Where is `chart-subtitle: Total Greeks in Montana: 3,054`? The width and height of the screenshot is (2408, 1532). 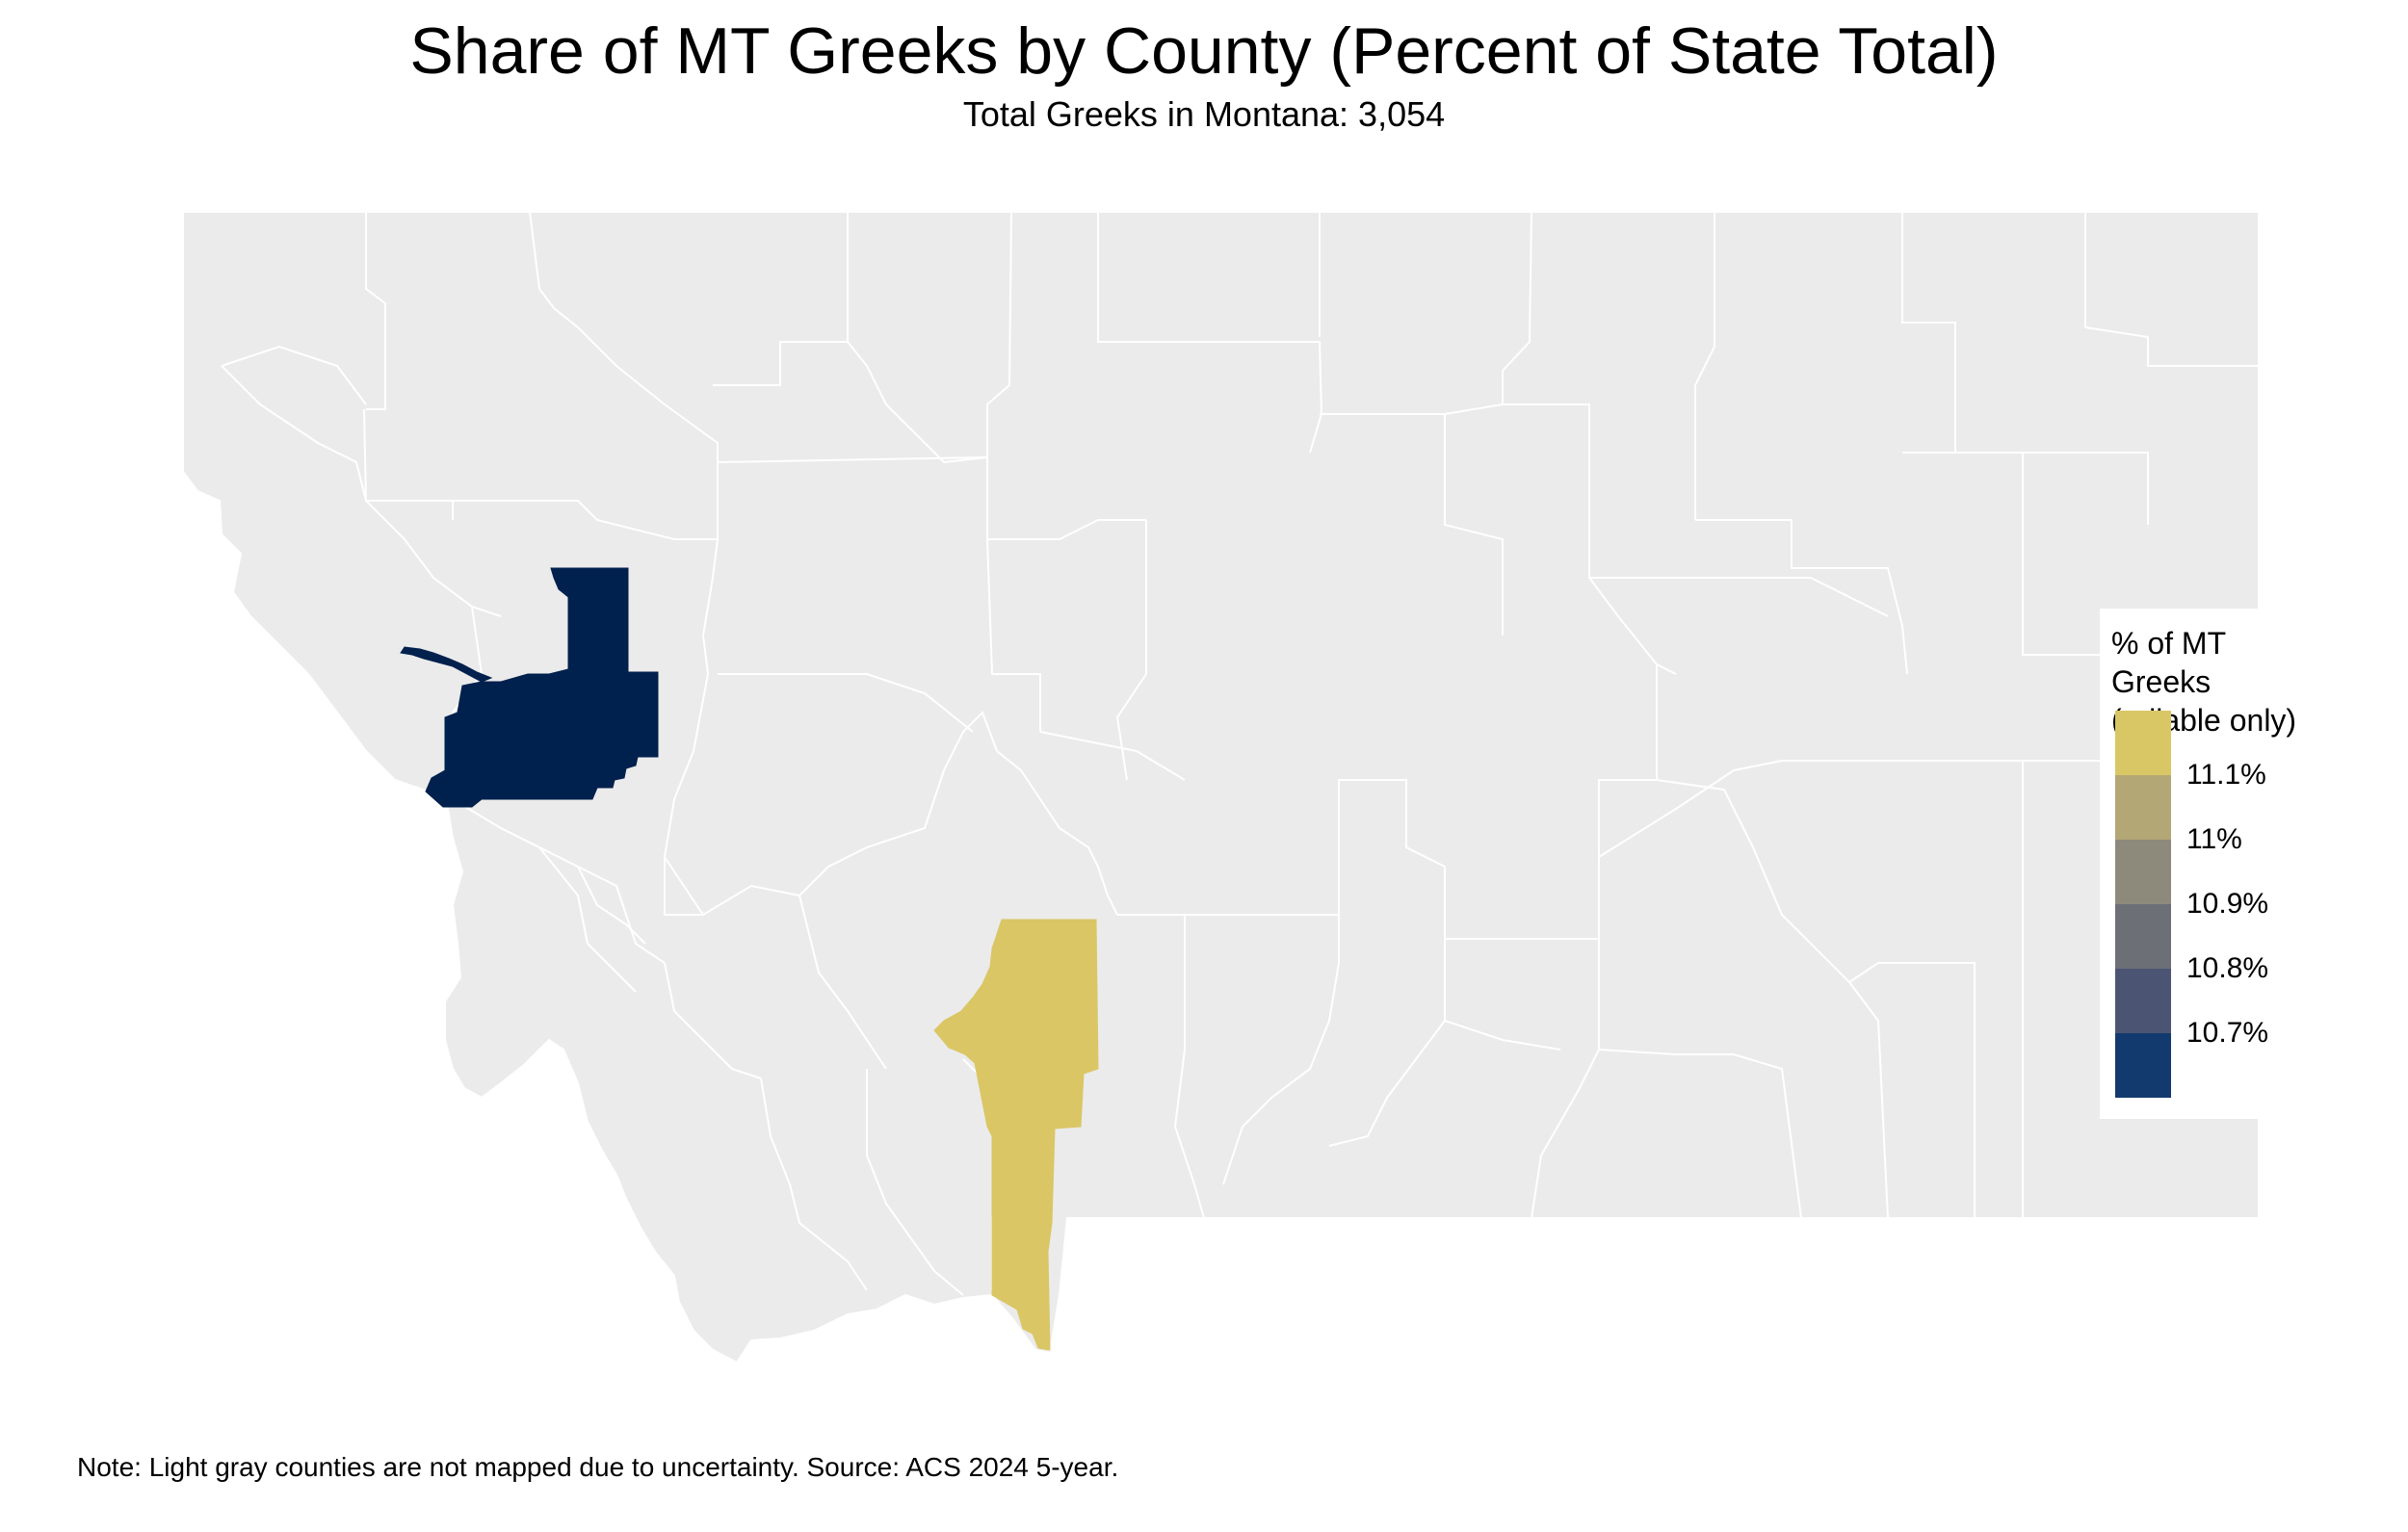
chart-subtitle: Total Greeks in Montana: 3,054 is located at coordinates (1204, 114).